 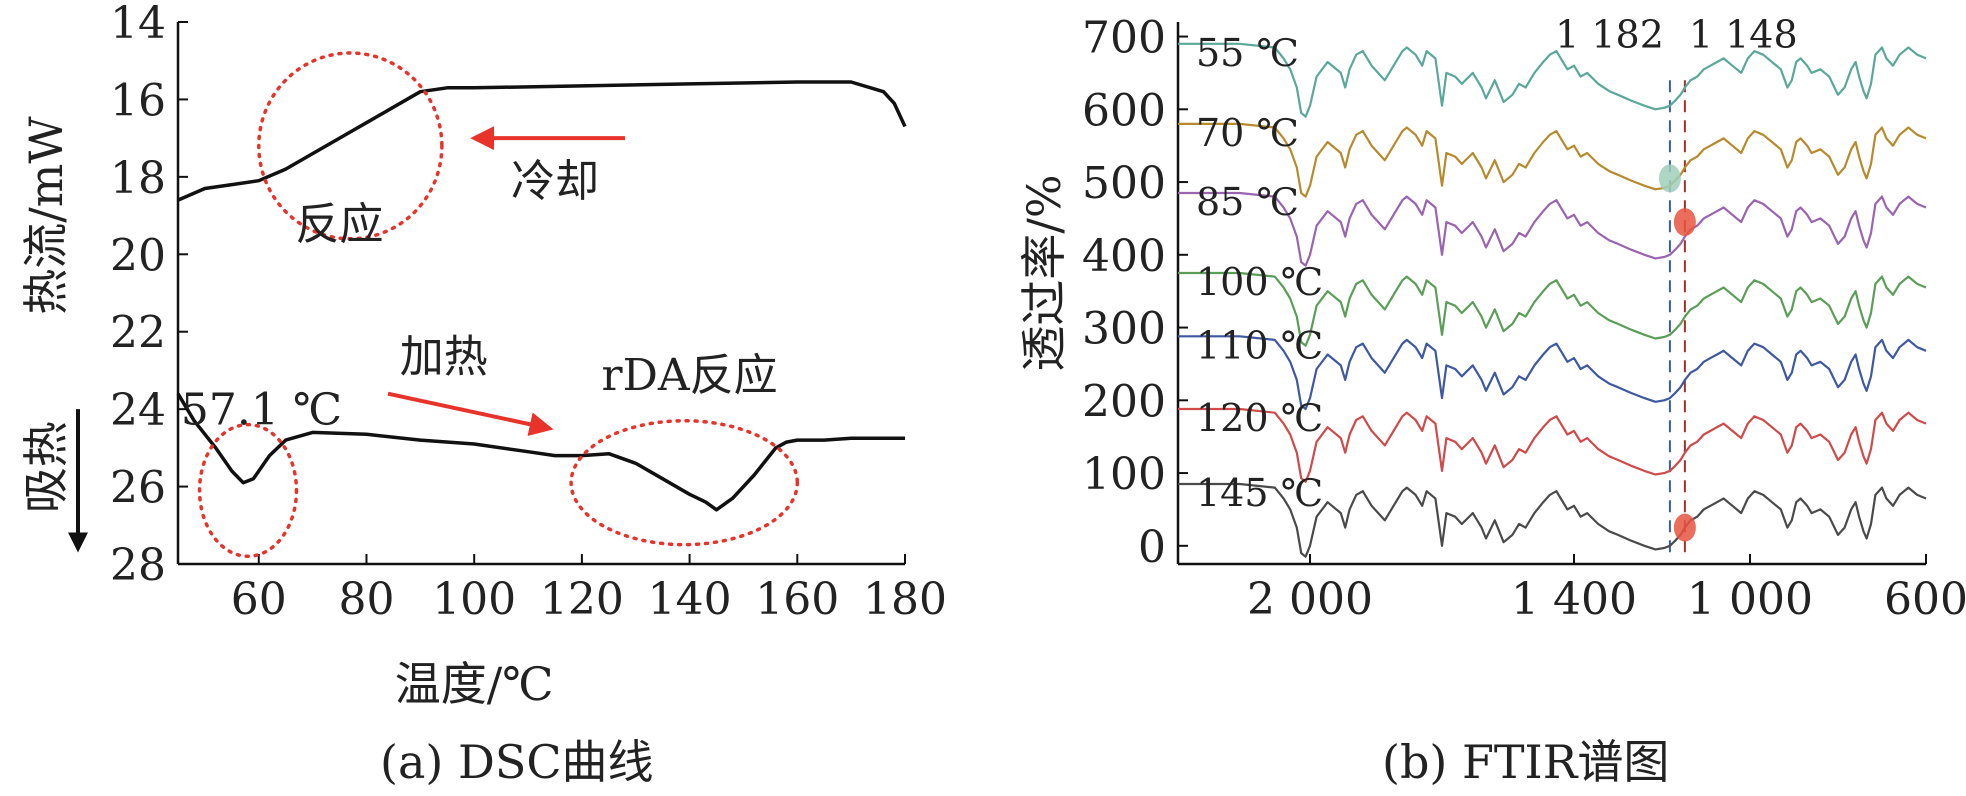 I want to click on dsc-y-tick-label: 24, so click(x=138, y=410).